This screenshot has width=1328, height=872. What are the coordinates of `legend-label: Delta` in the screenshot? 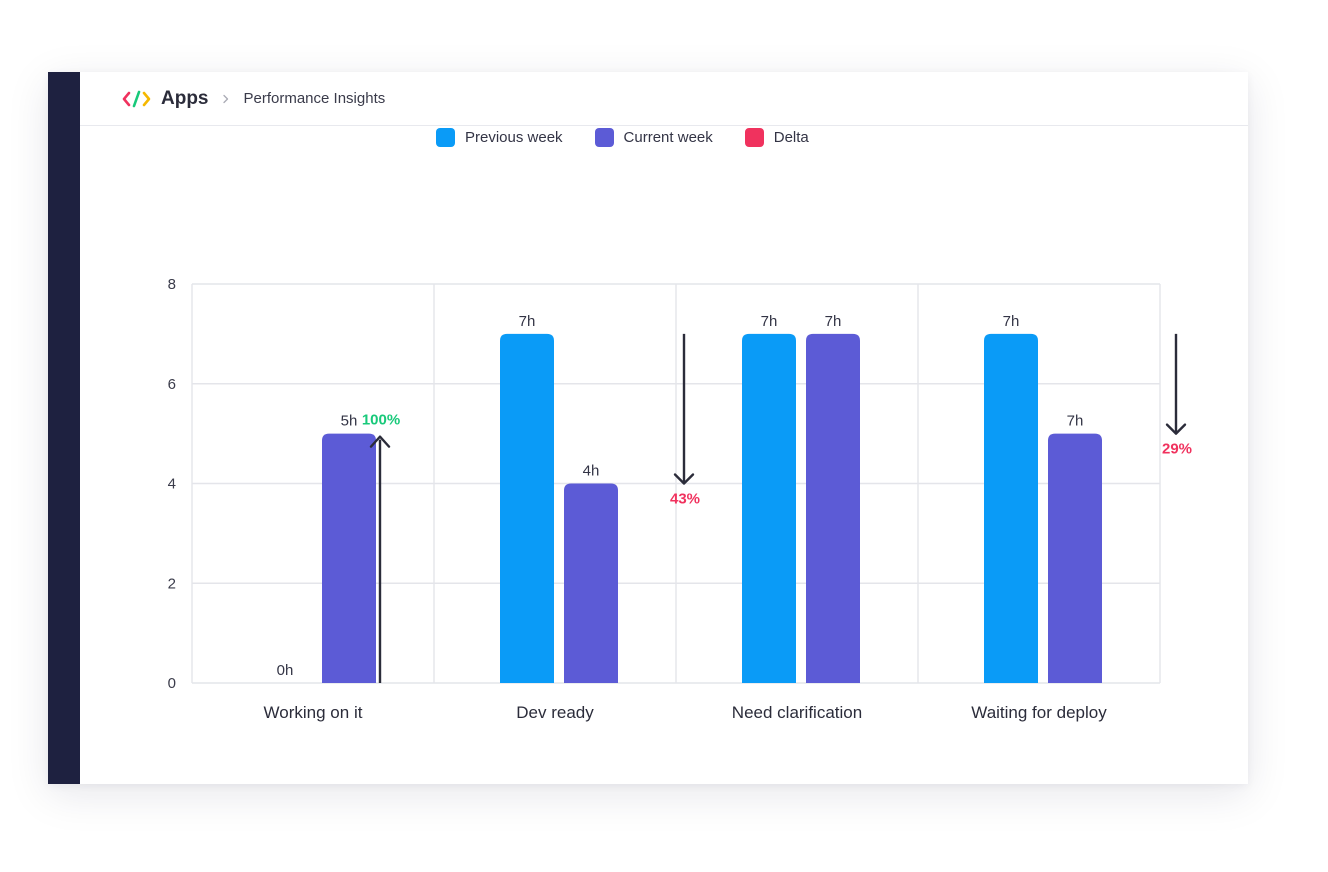 It's located at (791, 137).